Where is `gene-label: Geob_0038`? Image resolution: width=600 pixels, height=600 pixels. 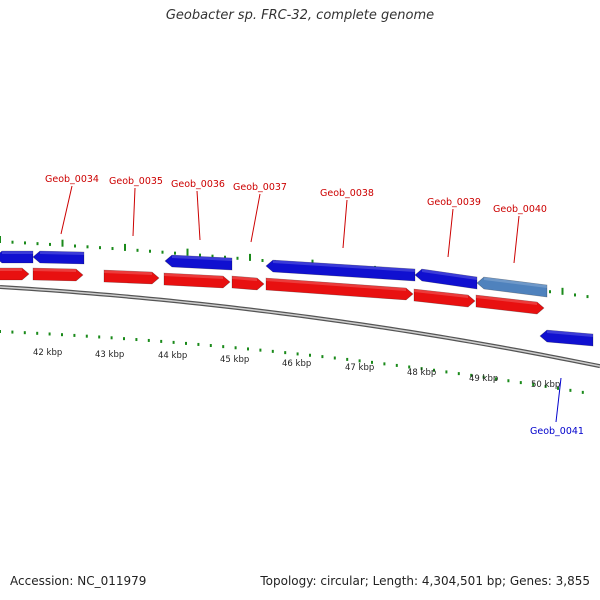 gene-label: Geob_0038 is located at coordinates (347, 193).